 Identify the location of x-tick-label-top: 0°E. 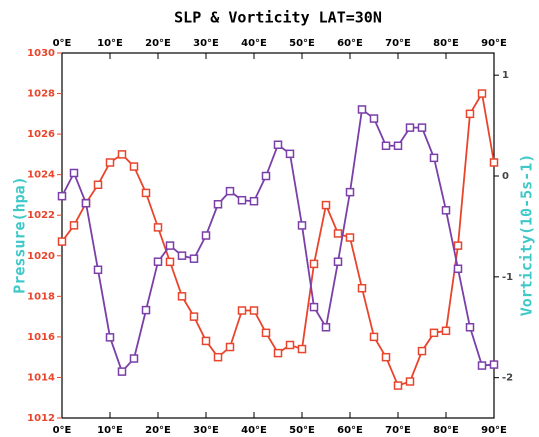
(62, 43).